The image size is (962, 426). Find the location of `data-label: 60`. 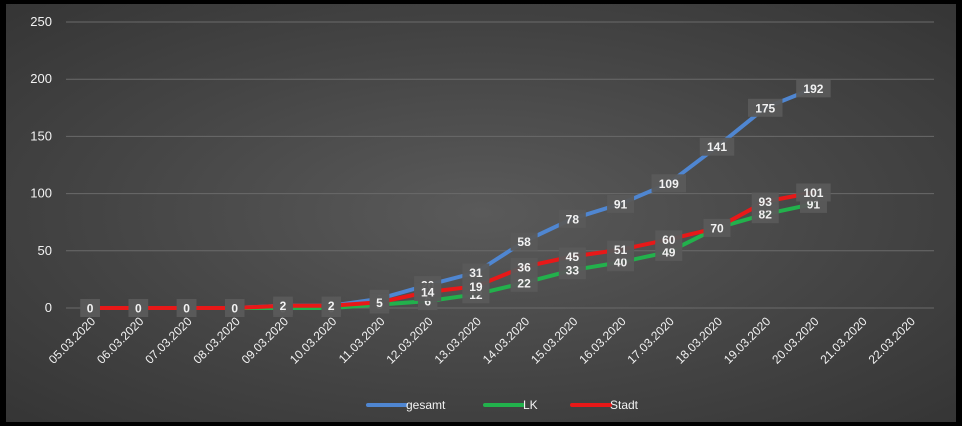

data-label: 60 is located at coordinates (669, 239).